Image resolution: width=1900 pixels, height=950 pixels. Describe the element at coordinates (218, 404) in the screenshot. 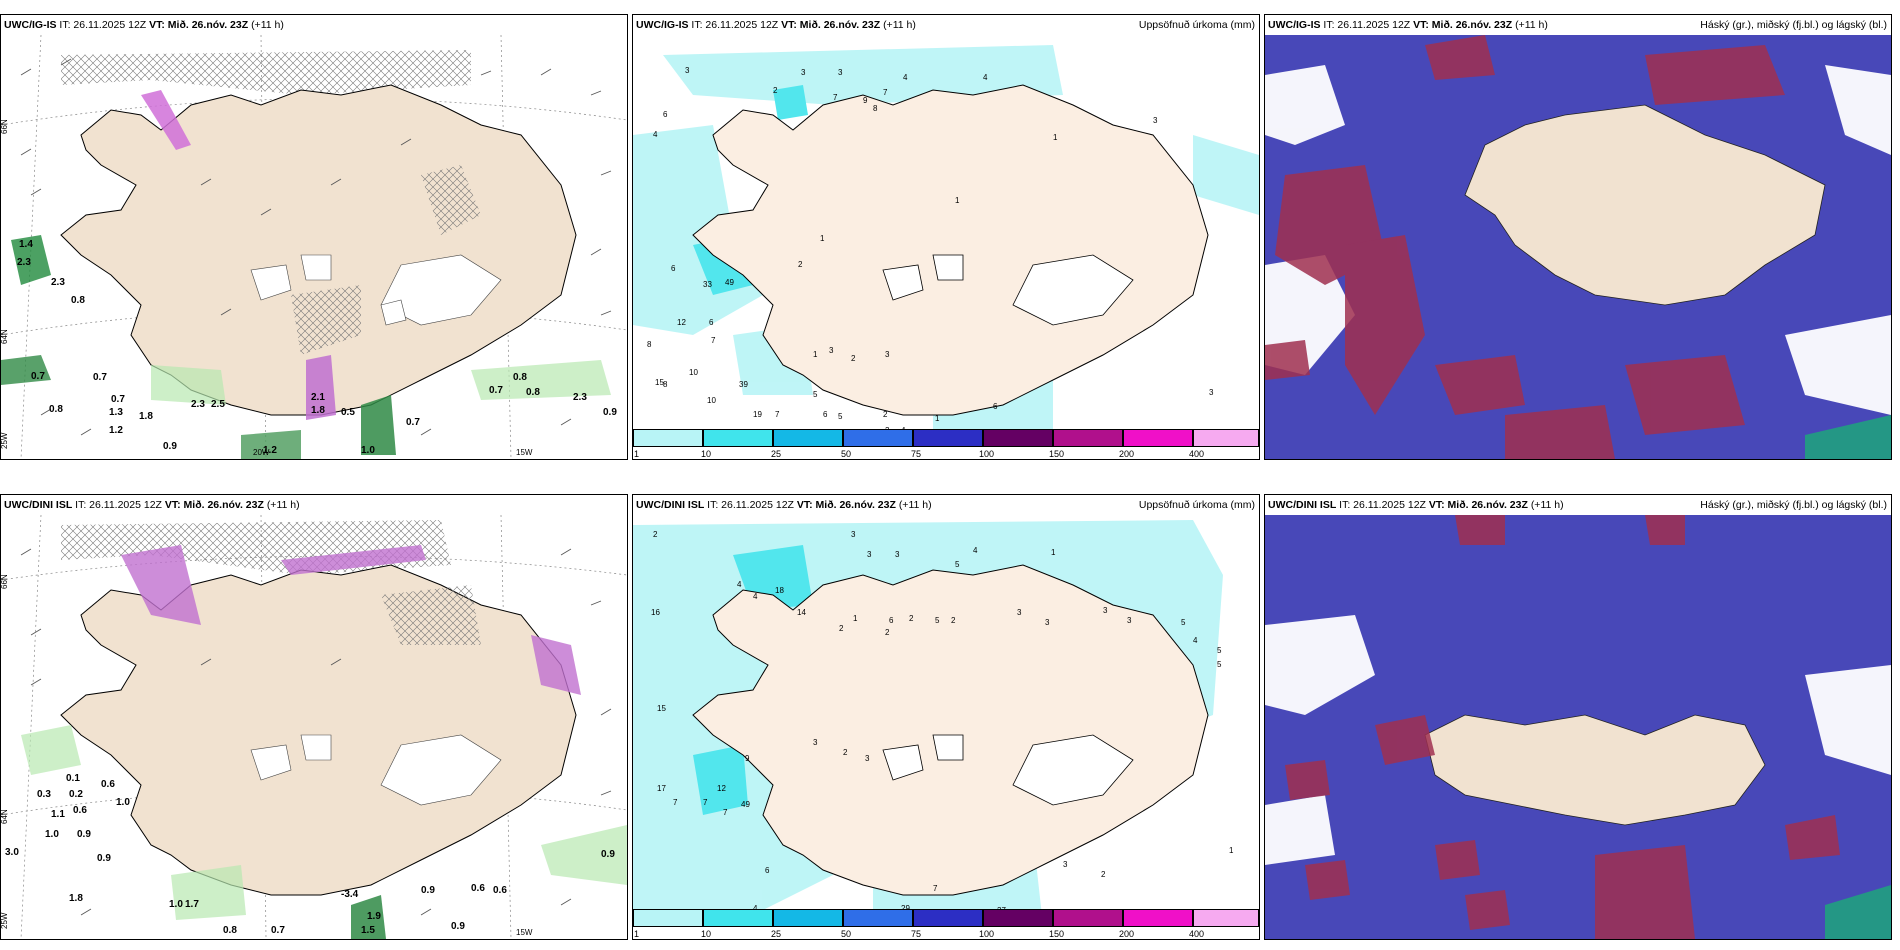

I see `value-label: 2.5` at that location.